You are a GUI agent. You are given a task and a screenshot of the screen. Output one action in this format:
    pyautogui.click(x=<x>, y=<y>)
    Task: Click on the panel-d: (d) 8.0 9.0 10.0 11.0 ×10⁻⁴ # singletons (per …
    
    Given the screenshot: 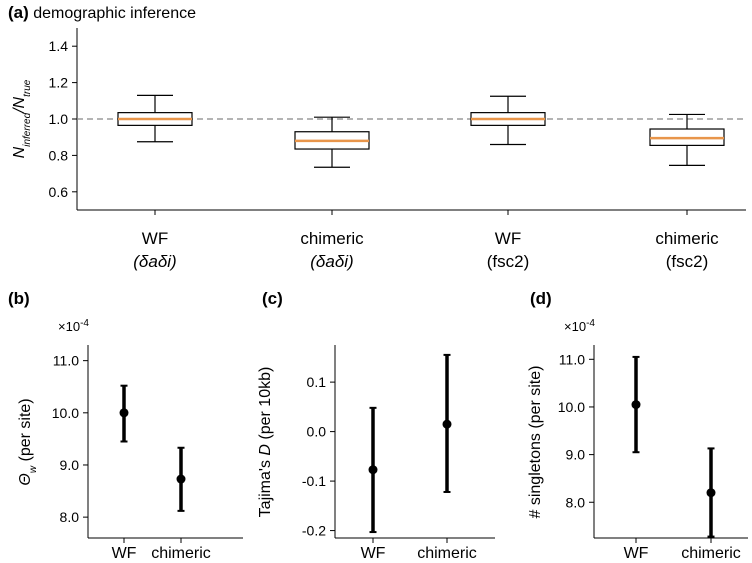 What is the action you would take?
    pyautogui.click(x=637, y=425)
    